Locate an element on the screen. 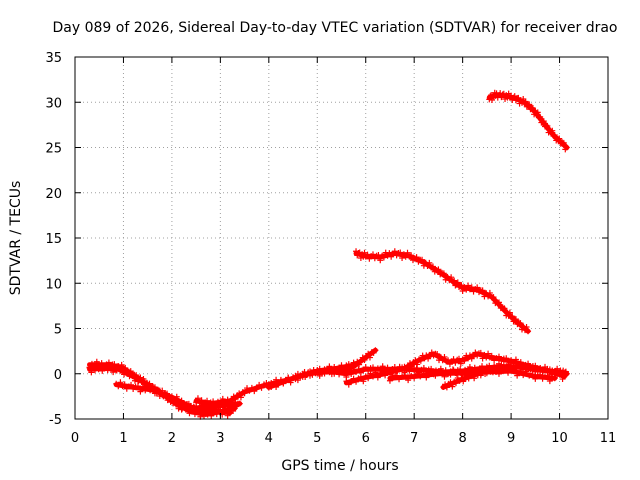  y-tick-label: -5 is located at coordinates (55, 420).